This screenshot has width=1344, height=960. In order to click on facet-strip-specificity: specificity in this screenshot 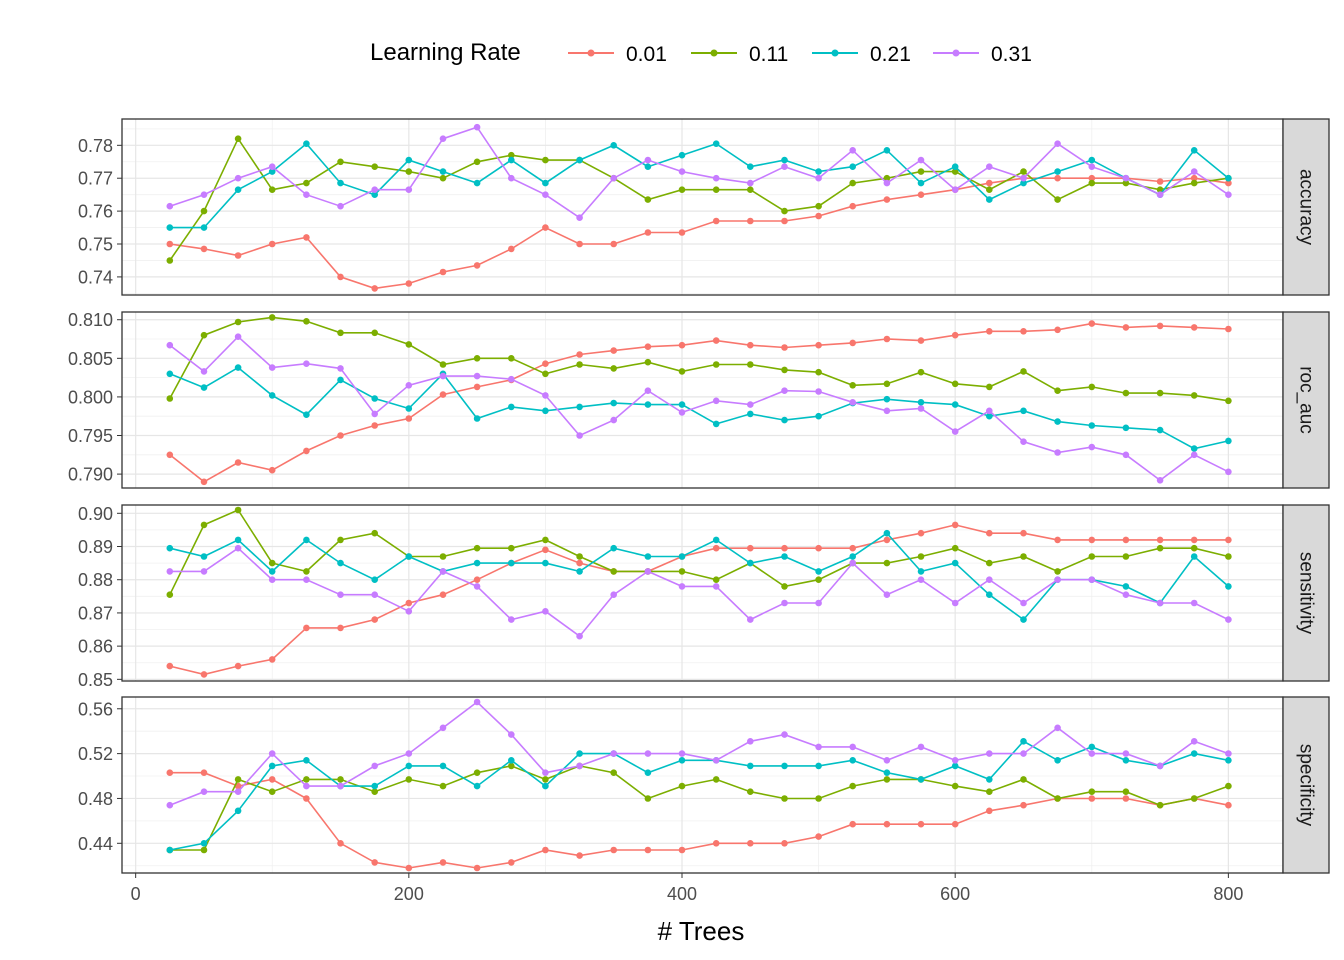, I will do `click(1306, 785)`.